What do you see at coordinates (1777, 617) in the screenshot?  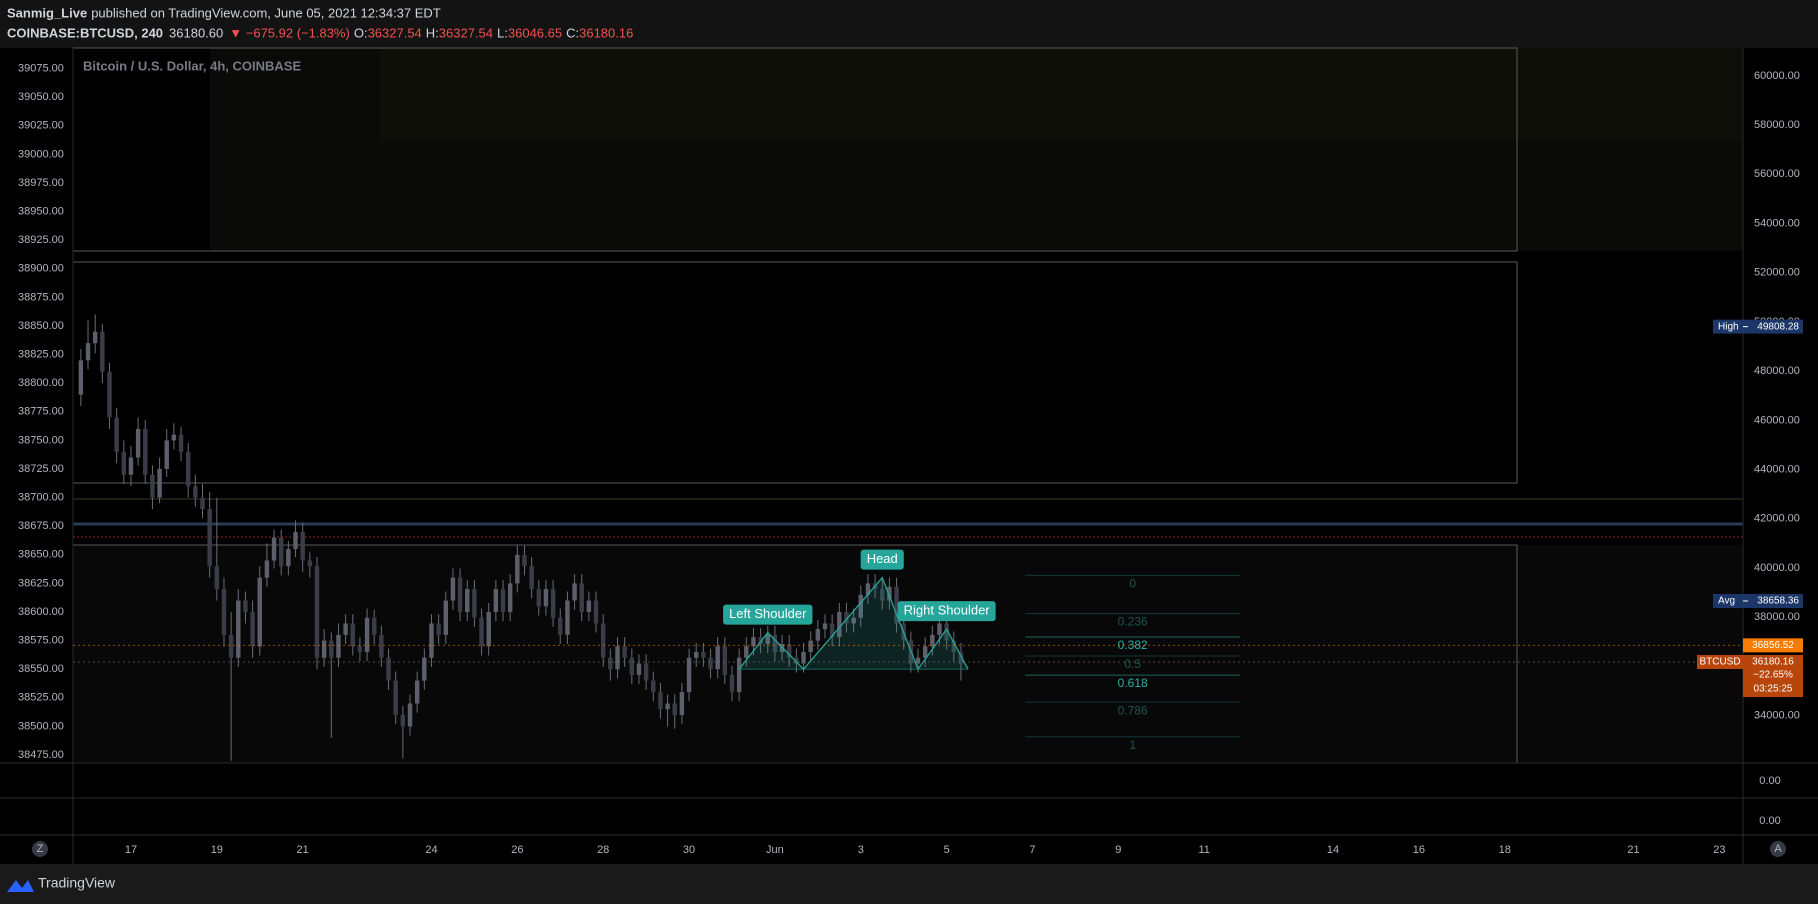 I see `y2-tick-label: 38000.00` at bounding box center [1777, 617].